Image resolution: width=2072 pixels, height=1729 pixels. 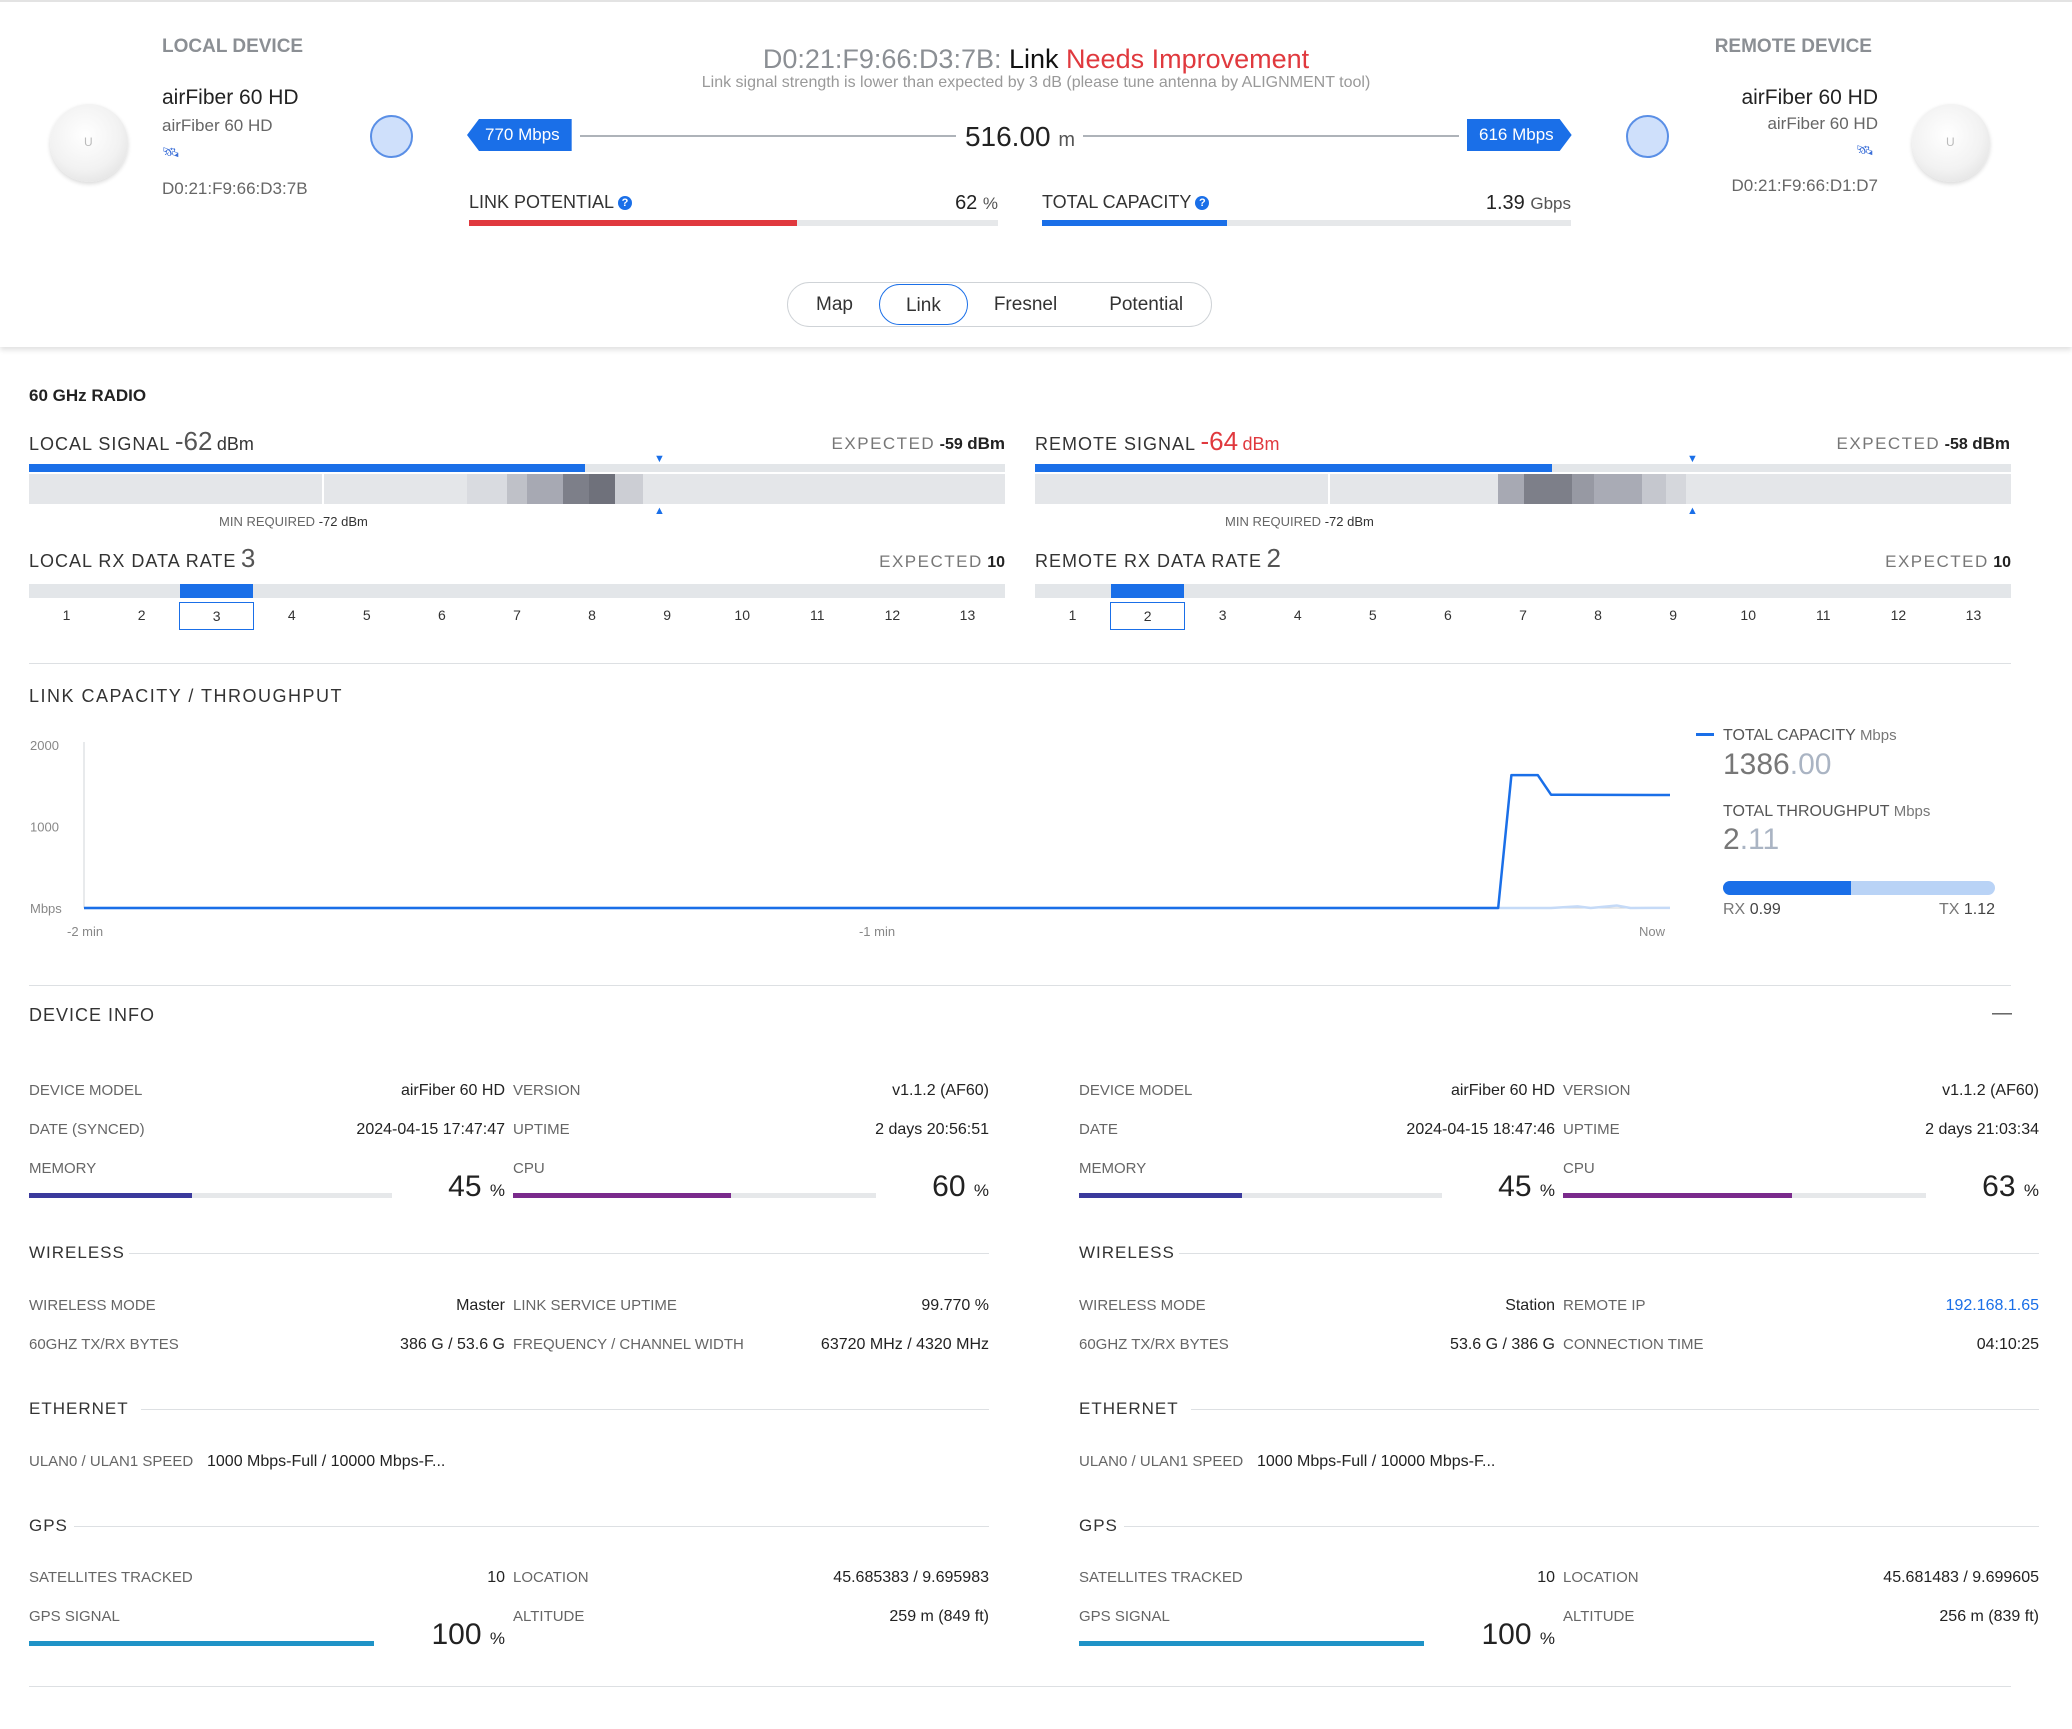 What do you see at coordinates (1633, 1344) in the screenshot?
I see `info-label: CONNECTION TIME` at bounding box center [1633, 1344].